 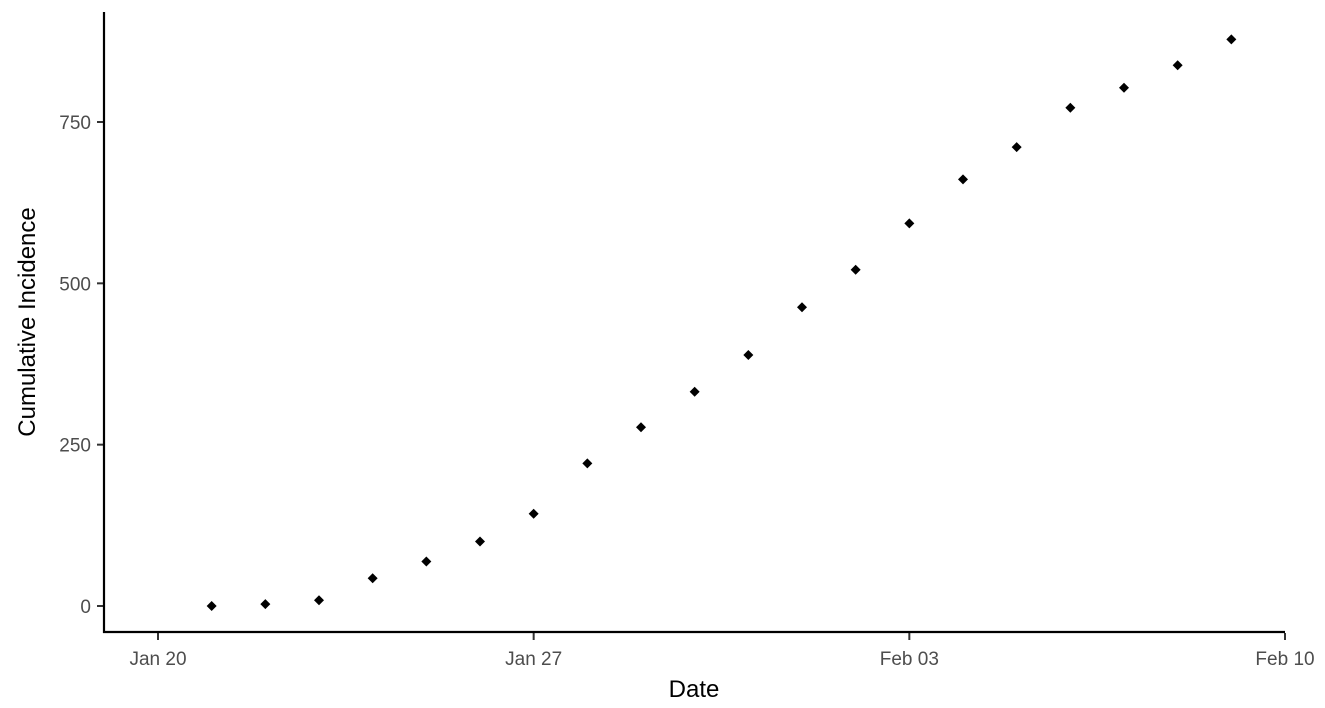 What do you see at coordinates (75, 123) in the screenshot?
I see `y-tick-label: 750` at bounding box center [75, 123].